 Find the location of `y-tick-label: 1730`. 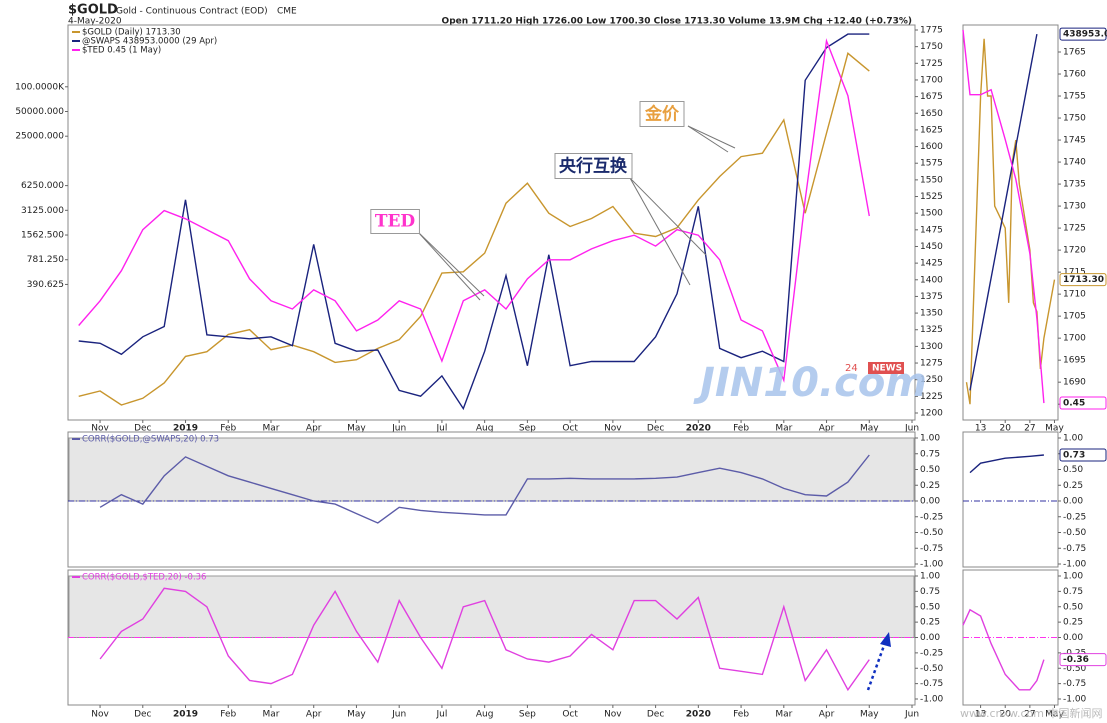

y-tick-label: 1730 is located at coordinates (1074, 207).